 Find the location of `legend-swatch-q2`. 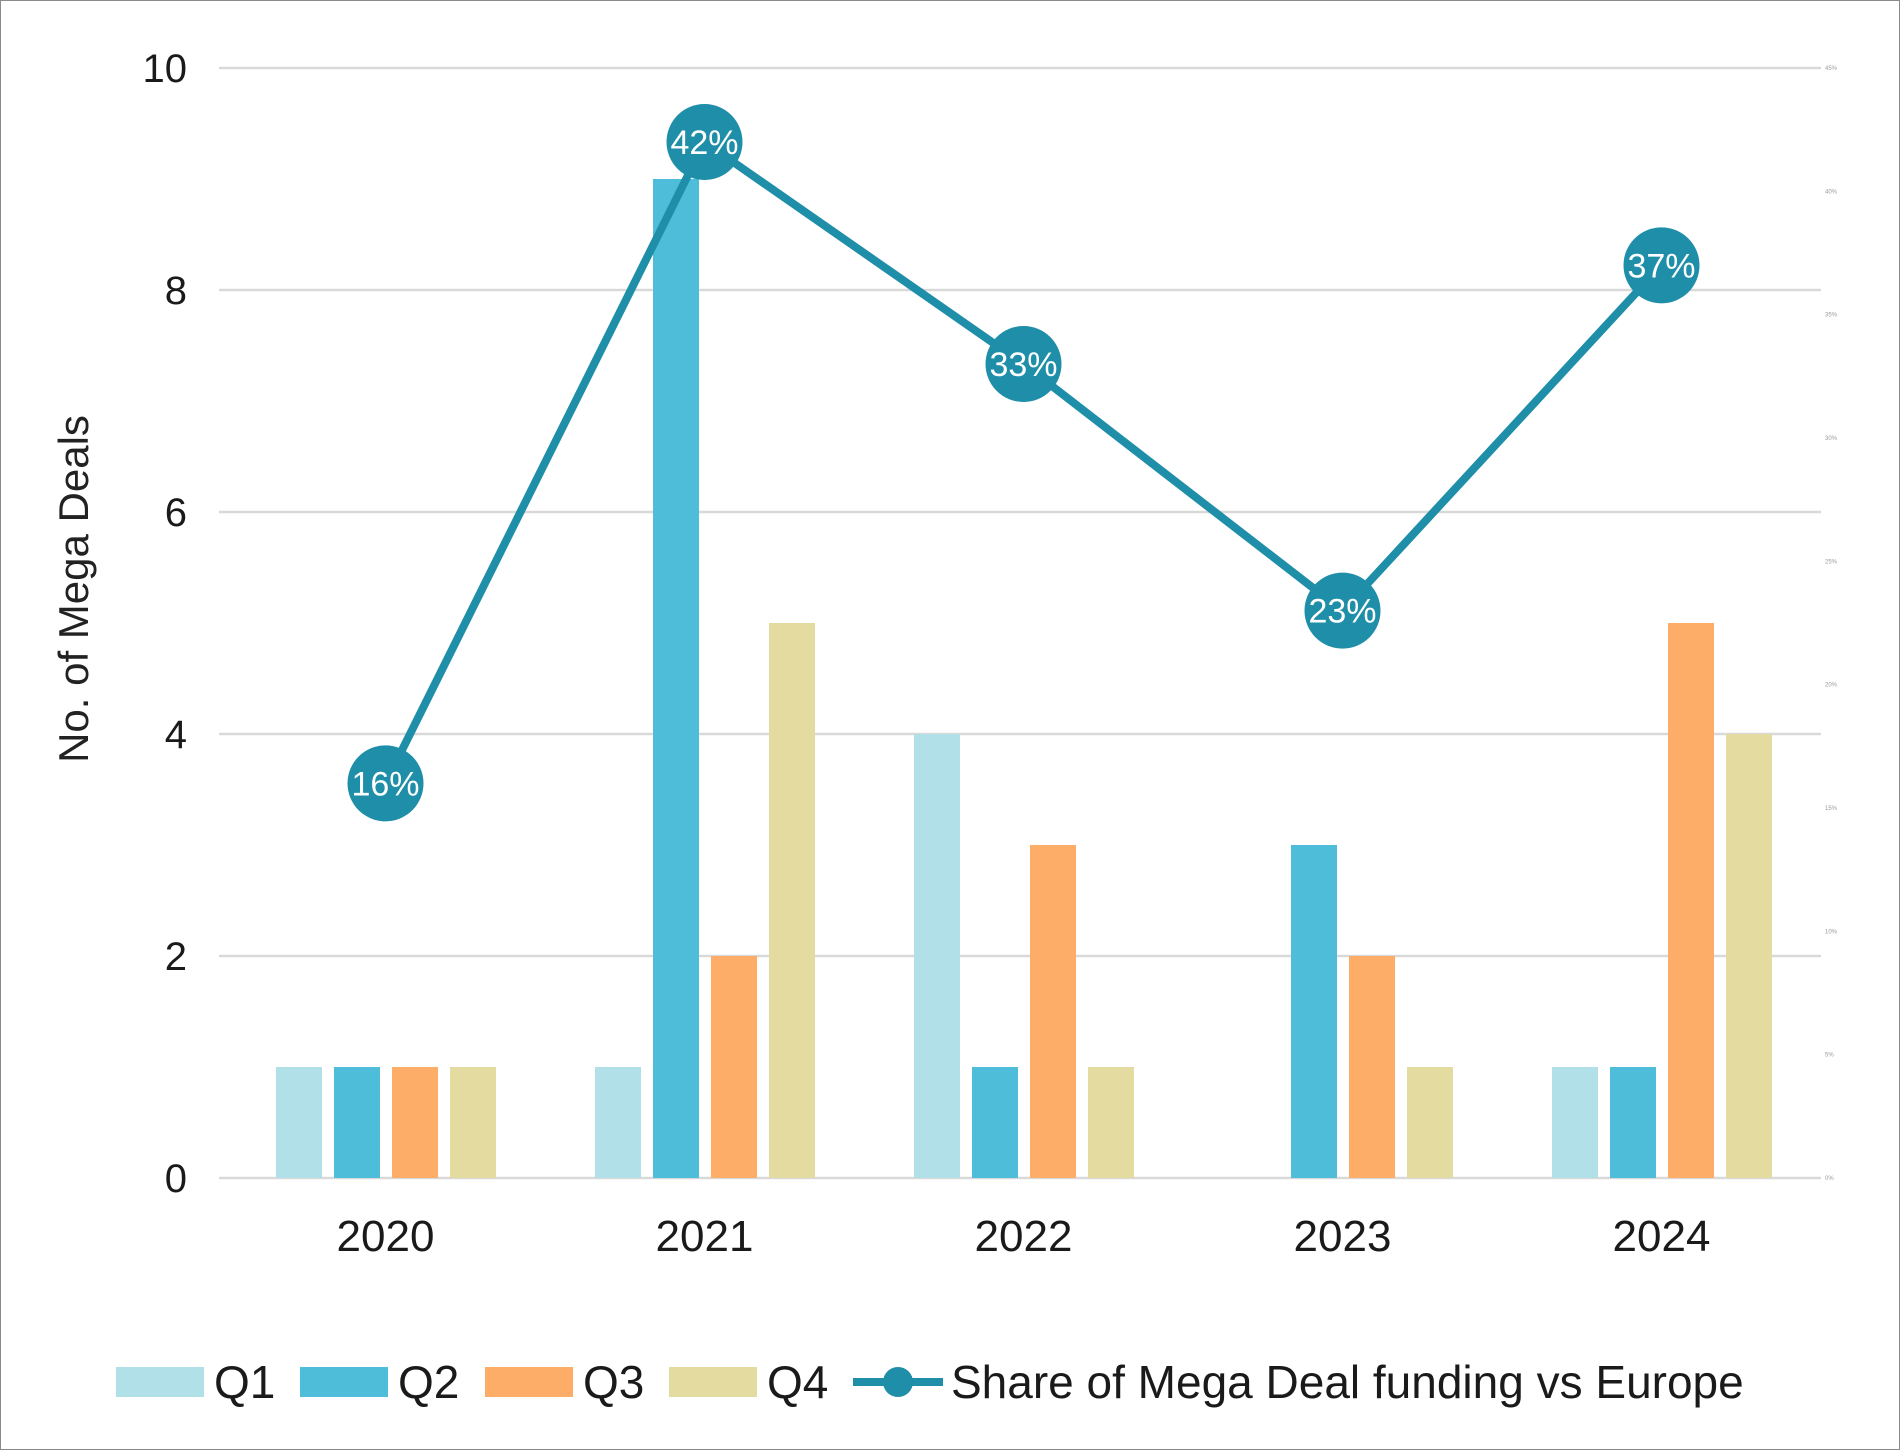

legend-swatch-q2 is located at coordinates (344, 1382).